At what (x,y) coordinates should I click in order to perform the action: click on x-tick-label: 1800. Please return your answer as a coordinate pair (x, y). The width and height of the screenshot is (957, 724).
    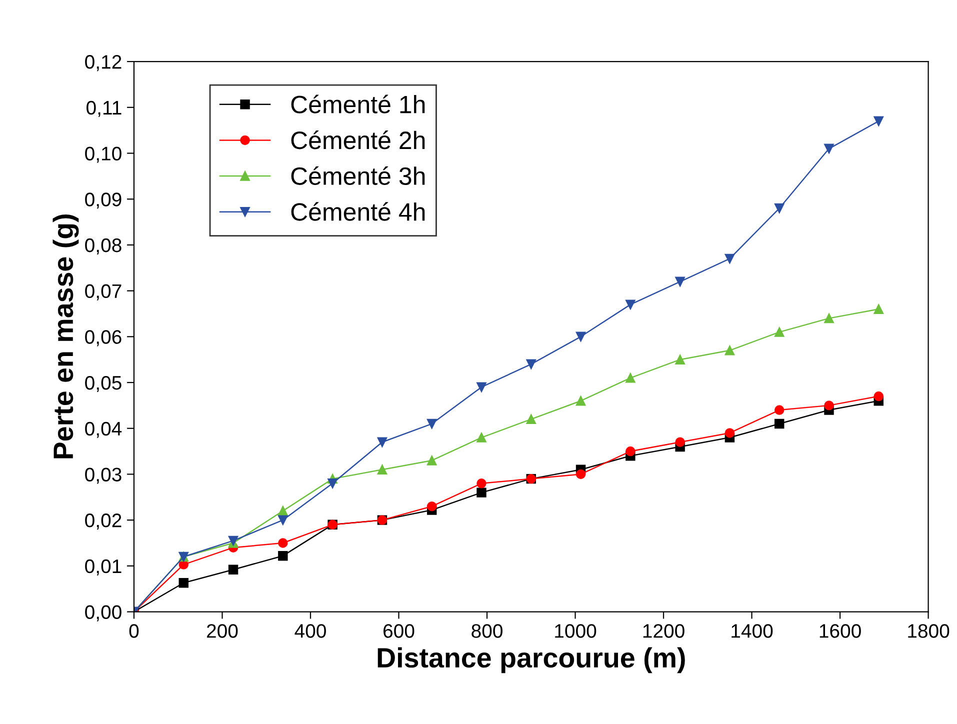
    Looking at the image, I should click on (929, 631).